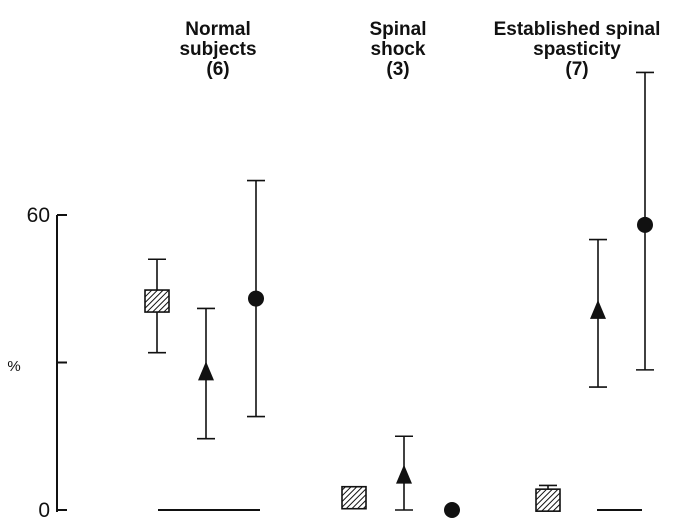  Describe the element at coordinates (217, 69) in the screenshot. I see `group-title-line: (6)` at that location.